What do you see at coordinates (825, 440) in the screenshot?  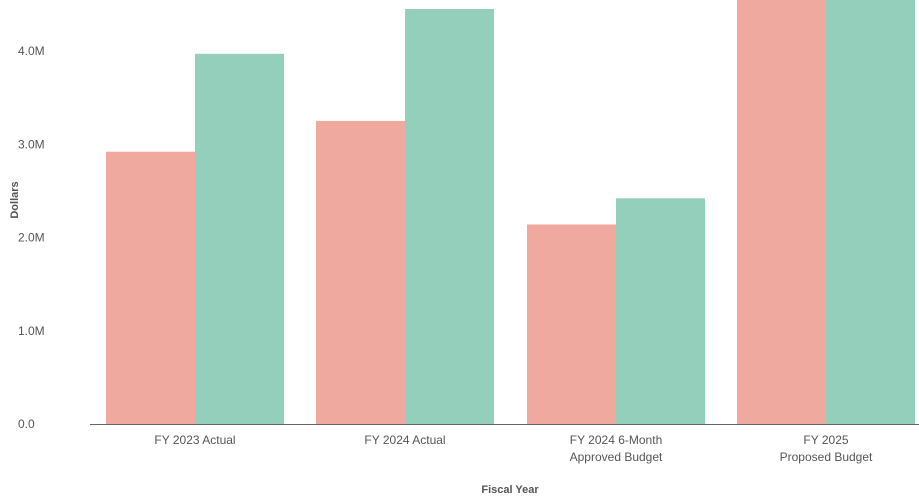 I see `x-tick-label: FY 2025` at bounding box center [825, 440].